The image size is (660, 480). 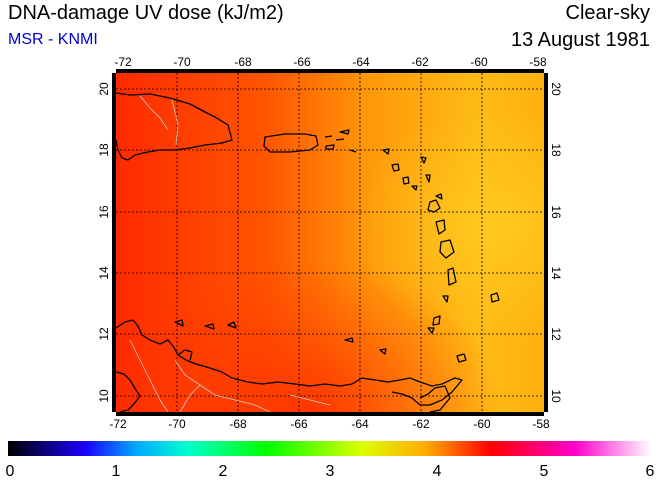 I want to click on lon-tick-bottom: -68, so click(x=238, y=424).